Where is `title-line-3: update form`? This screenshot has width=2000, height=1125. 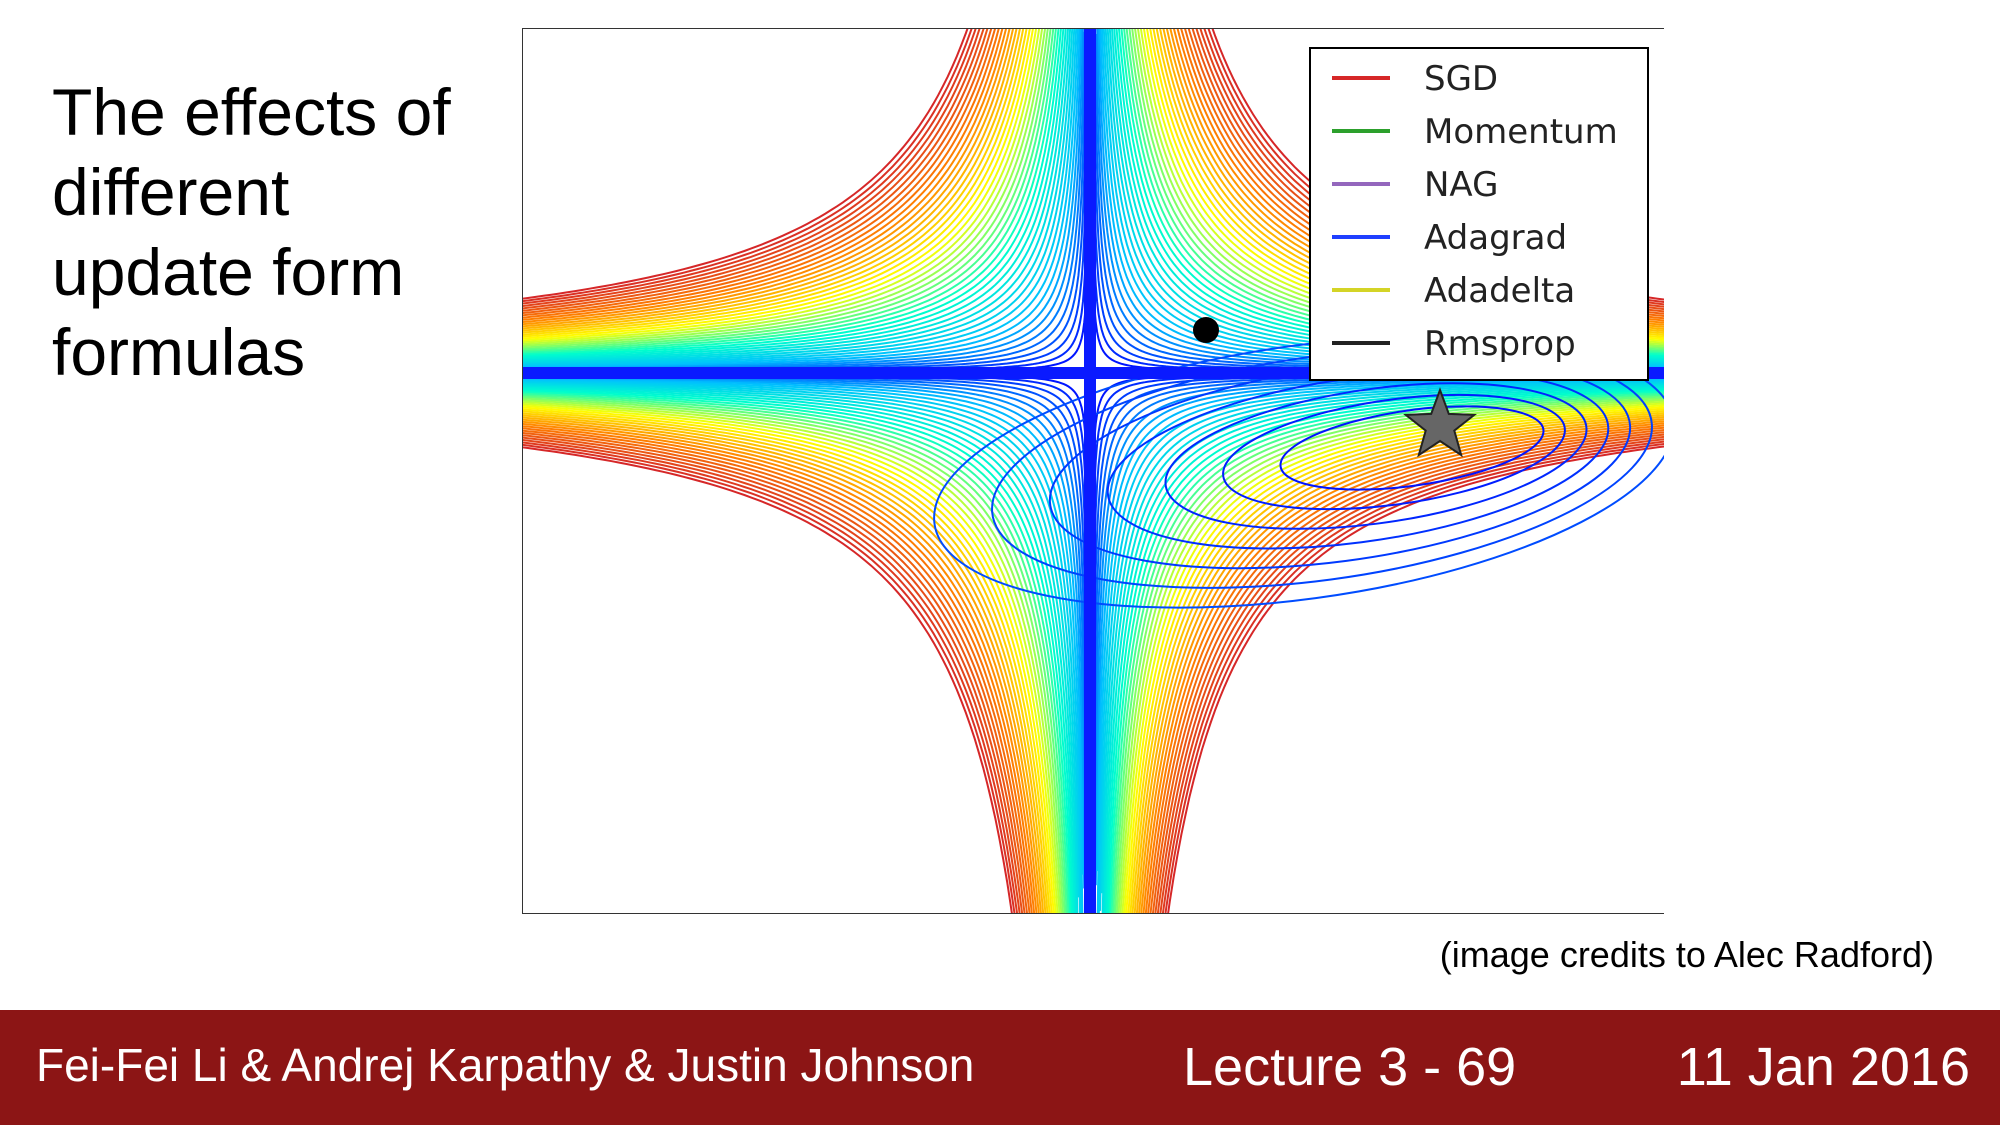 title-line-3: update form is located at coordinates (228, 272).